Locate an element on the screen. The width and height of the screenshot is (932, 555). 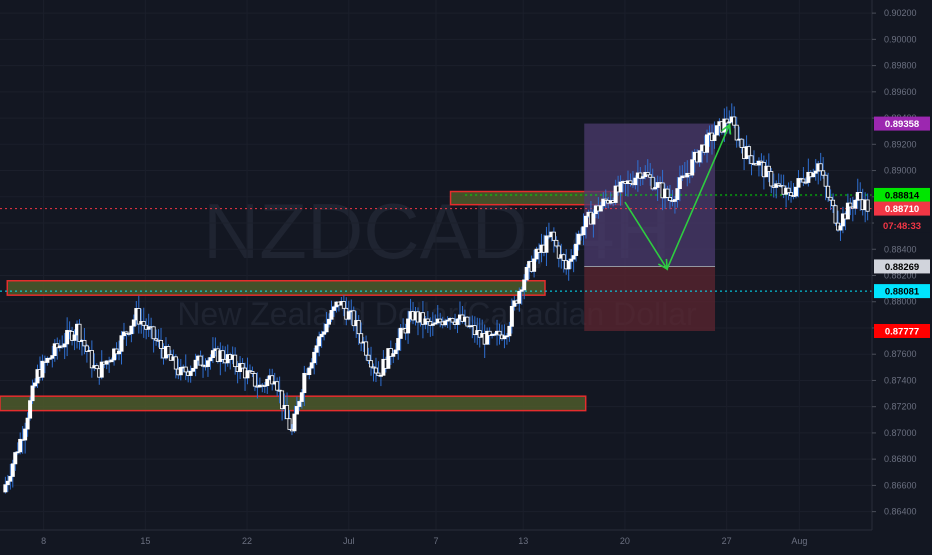
time-tick-label: 27 is located at coordinates (727, 541).